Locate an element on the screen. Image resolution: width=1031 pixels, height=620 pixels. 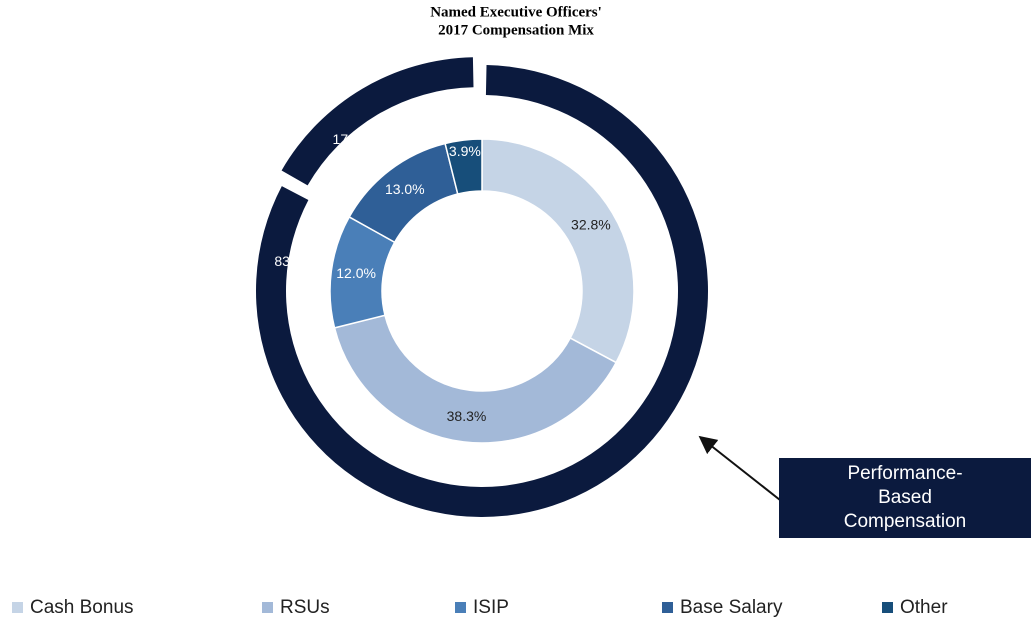
chart-title: Named Executive Officers' is located at coordinates (516, 12).